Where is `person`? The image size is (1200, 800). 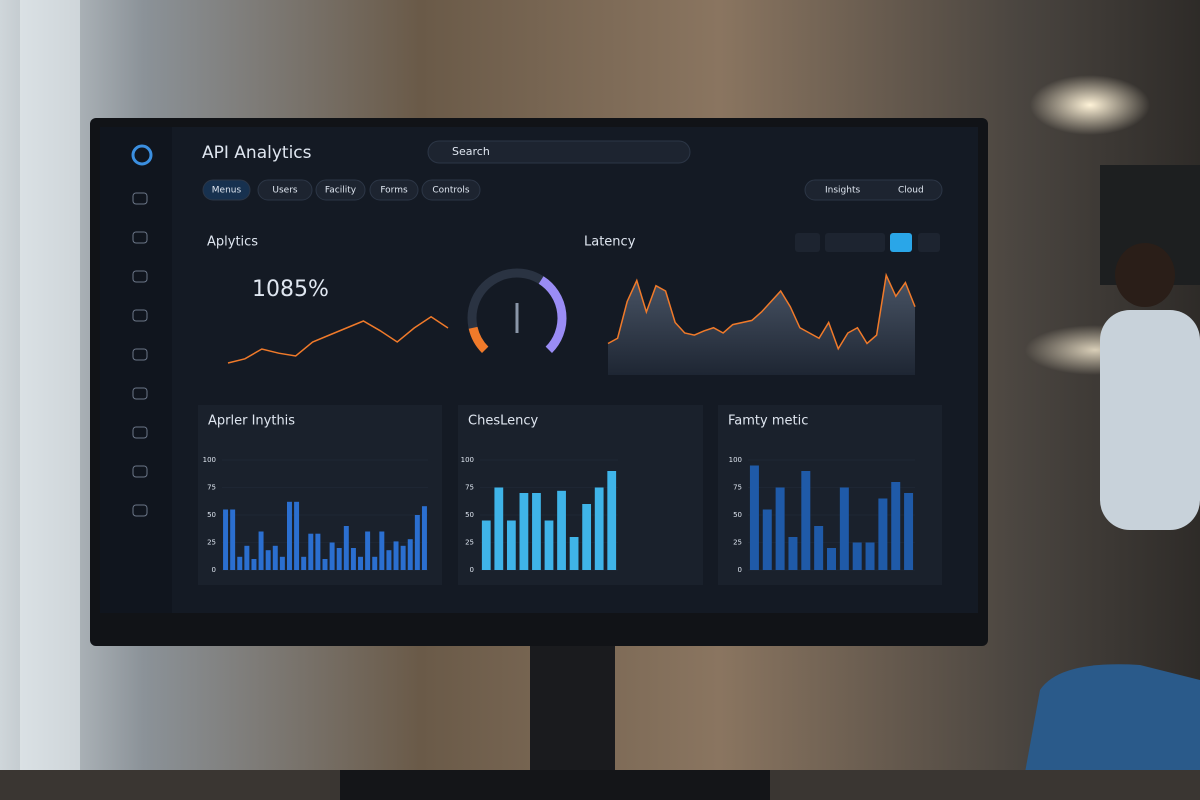
person is located at coordinates (1150, 420).